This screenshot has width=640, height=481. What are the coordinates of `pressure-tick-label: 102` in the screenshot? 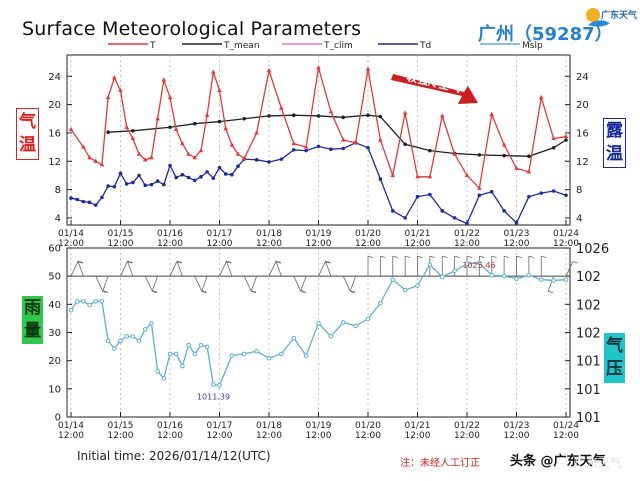 It's located at (588, 334).